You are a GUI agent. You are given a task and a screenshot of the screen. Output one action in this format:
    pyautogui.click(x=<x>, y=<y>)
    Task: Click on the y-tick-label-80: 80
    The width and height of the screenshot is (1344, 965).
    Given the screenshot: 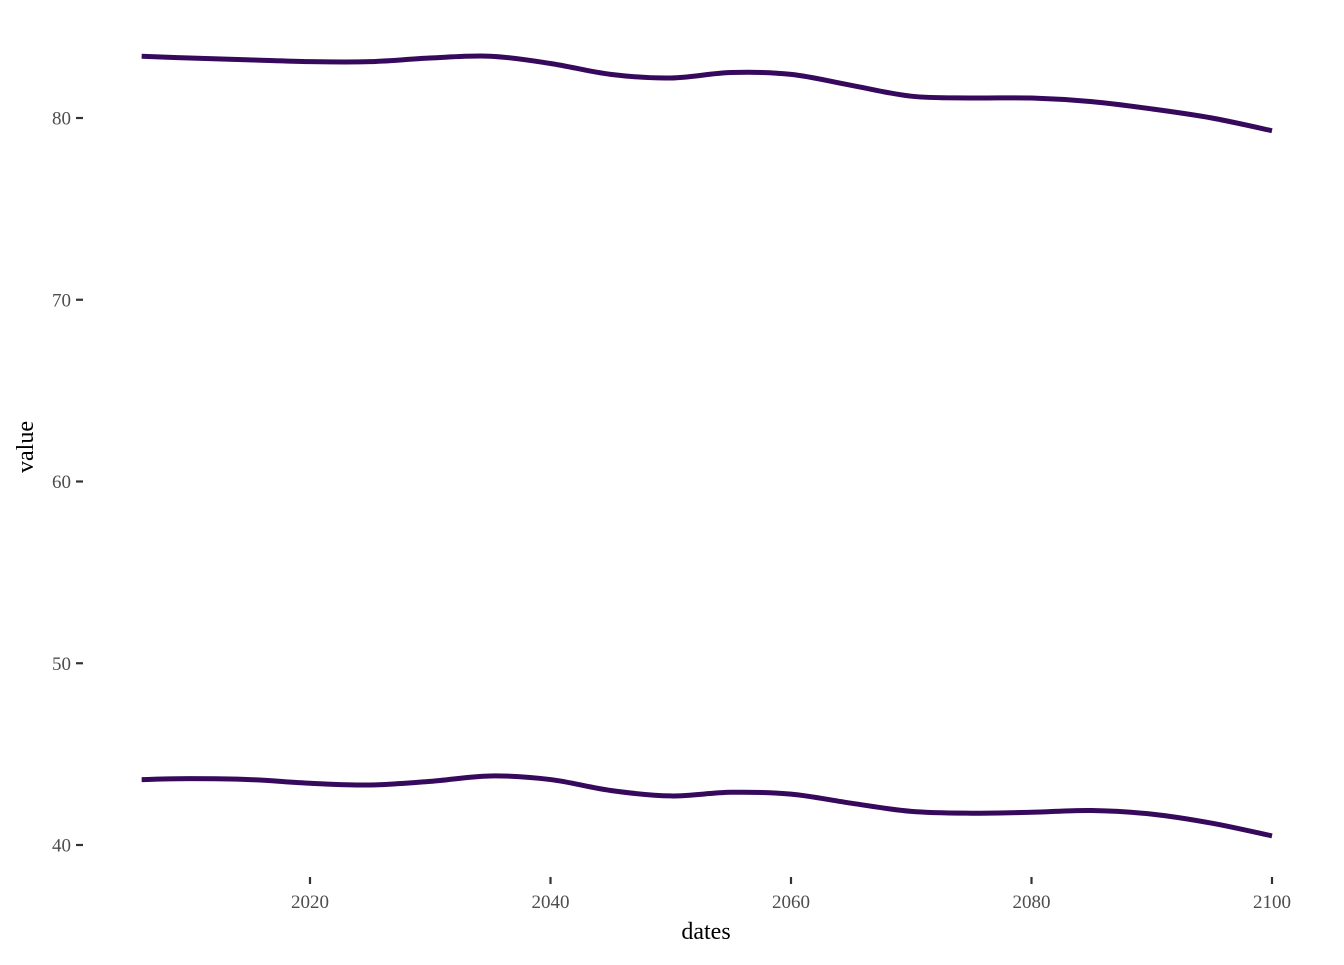 What is the action you would take?
    pyautogui.click(x=61, y=119)
    